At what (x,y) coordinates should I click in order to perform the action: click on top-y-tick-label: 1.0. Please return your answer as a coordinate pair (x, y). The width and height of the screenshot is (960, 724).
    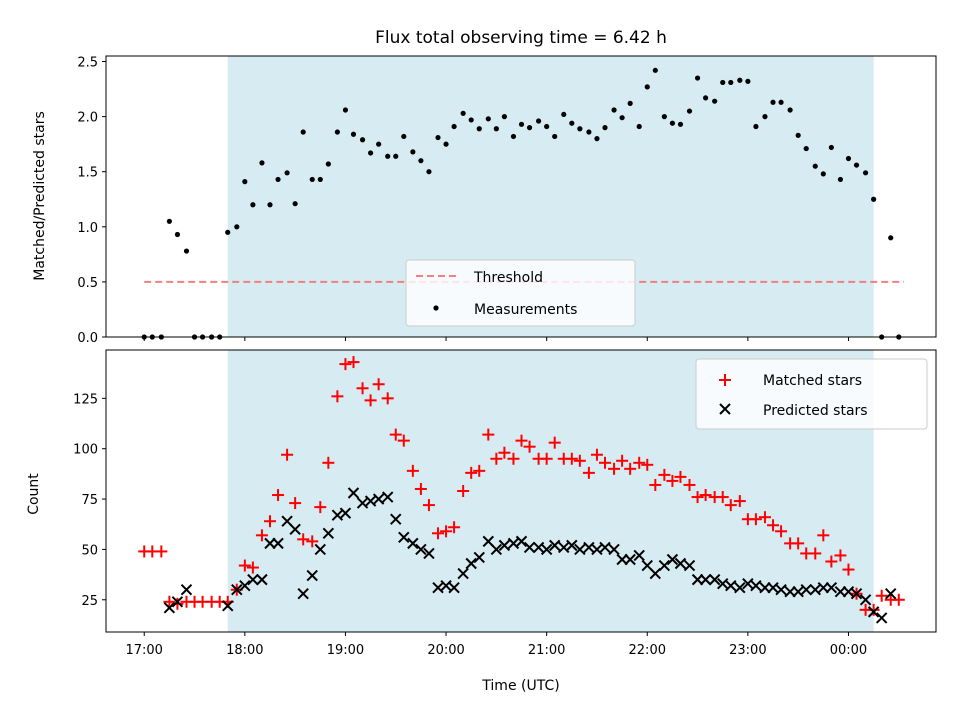
    Looking at the image, I should click on (87, 228).